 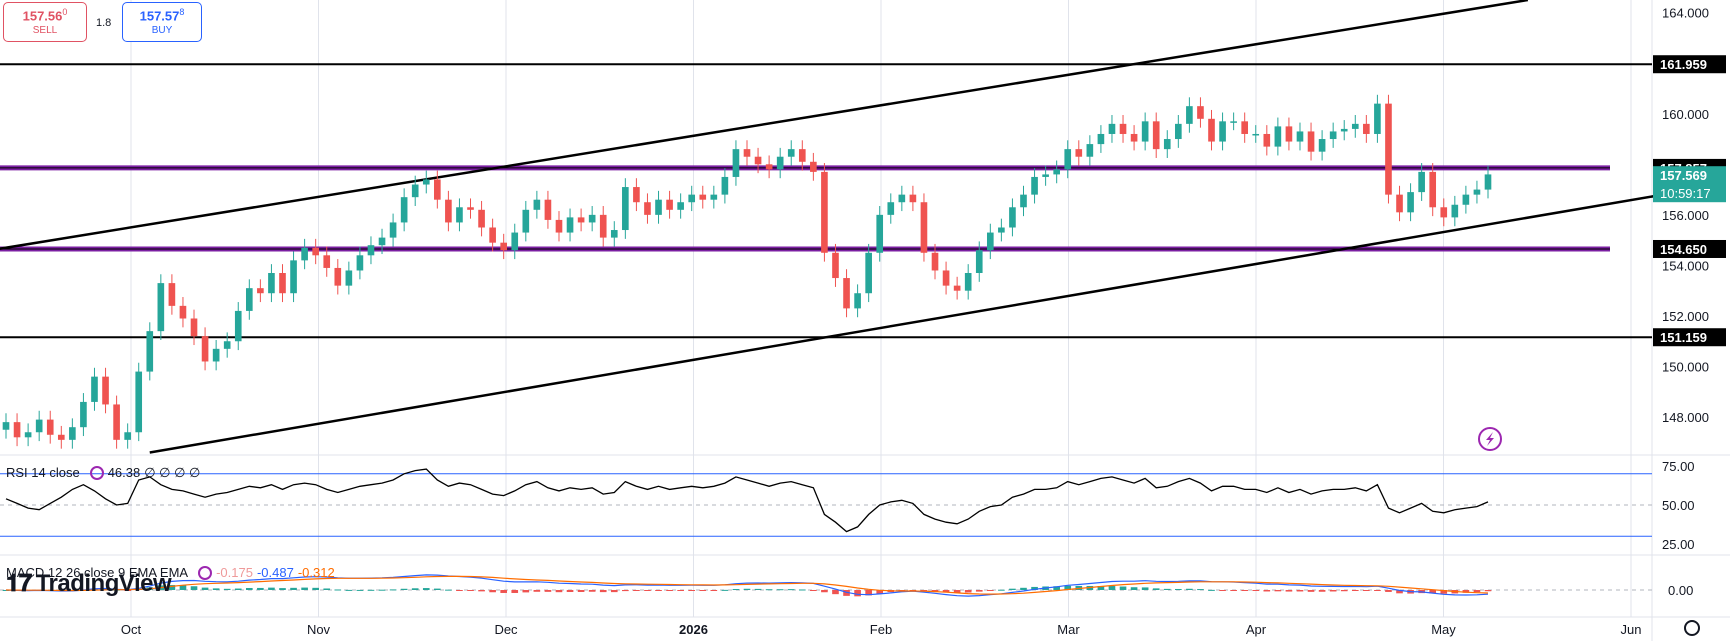 What do you see at coordinates (1490, 439) in the screenshot?
I see `flash-icon` at bounding box center [1490, 439].